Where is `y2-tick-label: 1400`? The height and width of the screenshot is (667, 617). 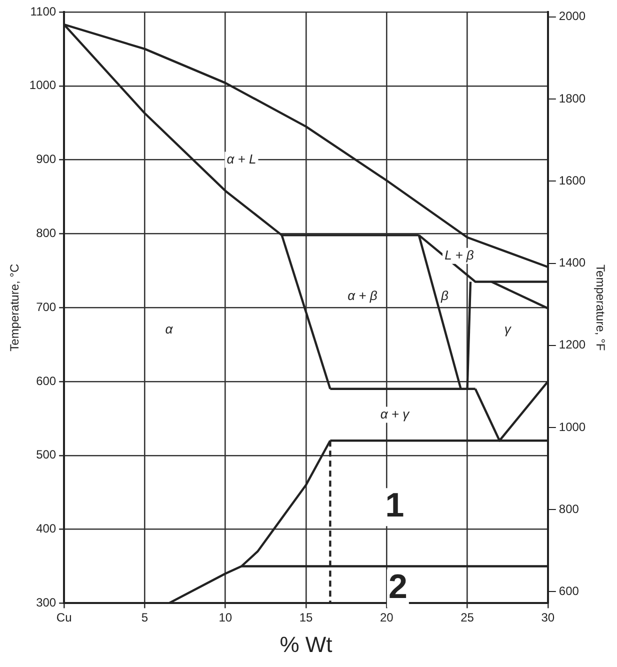 y2-tick-label: 1400 is located at coordinates (572, 263).